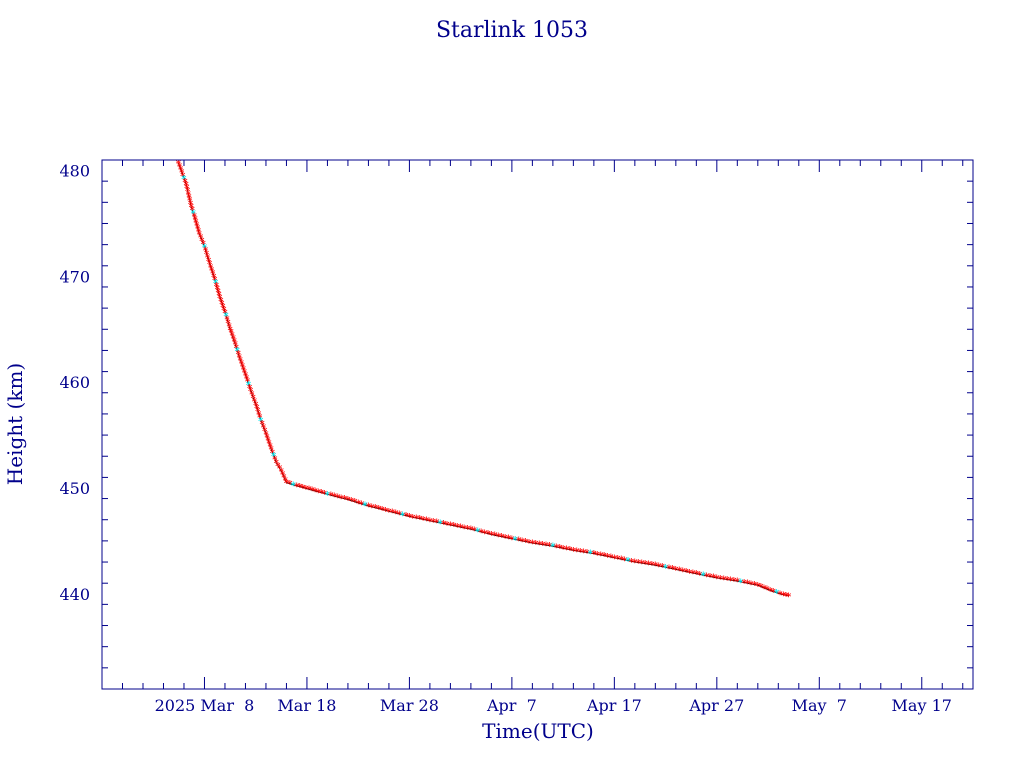 The width and height of the screenshot is (1024, 768). I want to click on x-tick-label: Apr 17, so click(614, 705).